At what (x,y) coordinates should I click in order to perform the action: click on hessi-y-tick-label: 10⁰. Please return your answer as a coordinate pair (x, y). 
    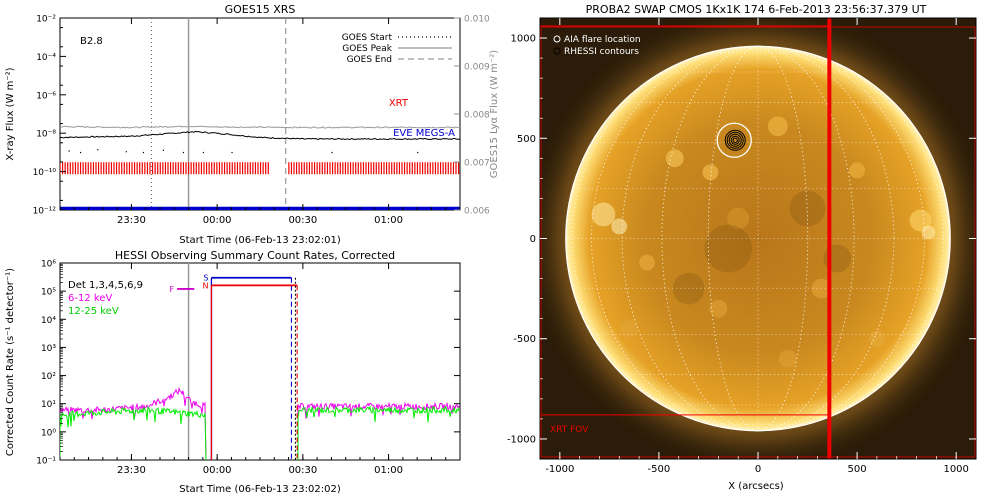
    Looking at the image, I should click on (48, 433).